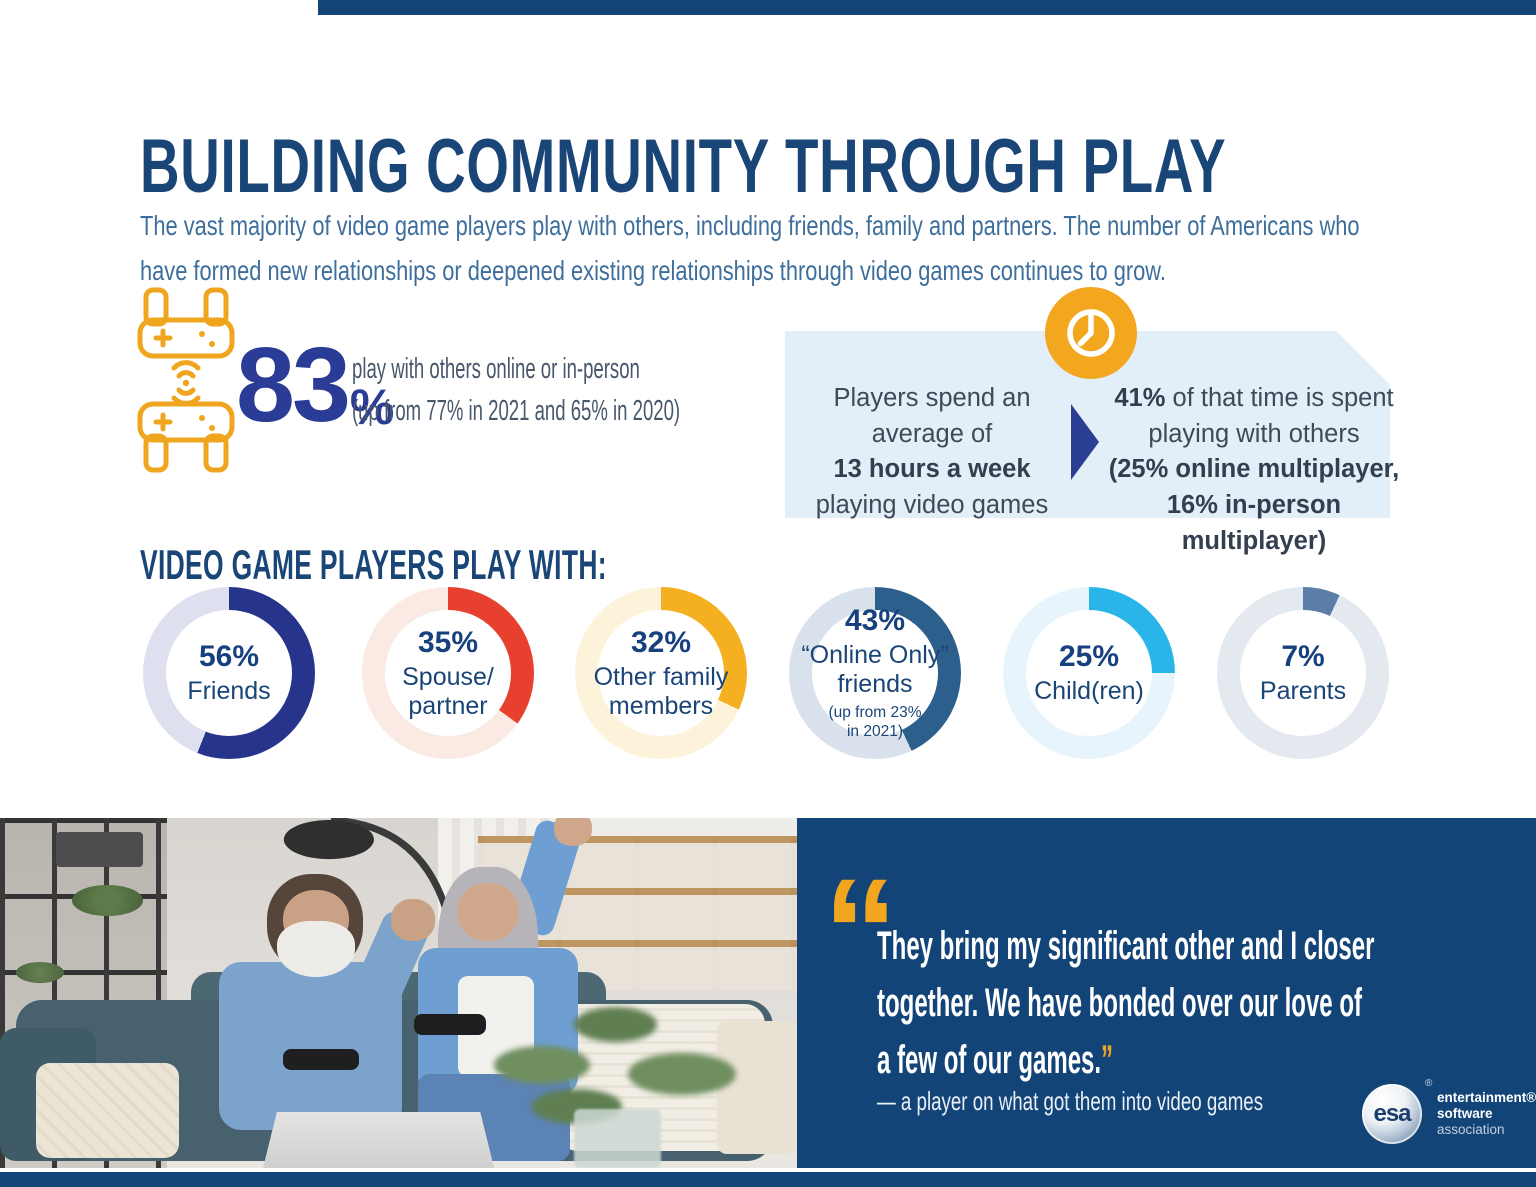 The width and height of the screenshot is (1536, 1187). I want to click on donut-label-other-family: 32% Other family members, so click(661, 673).